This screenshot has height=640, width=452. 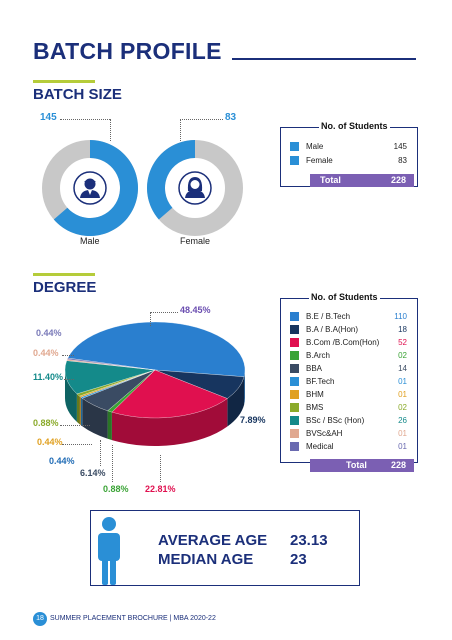 I want to click on legend-label: BSc / BSc (Hon), so click(x=335, y=420).